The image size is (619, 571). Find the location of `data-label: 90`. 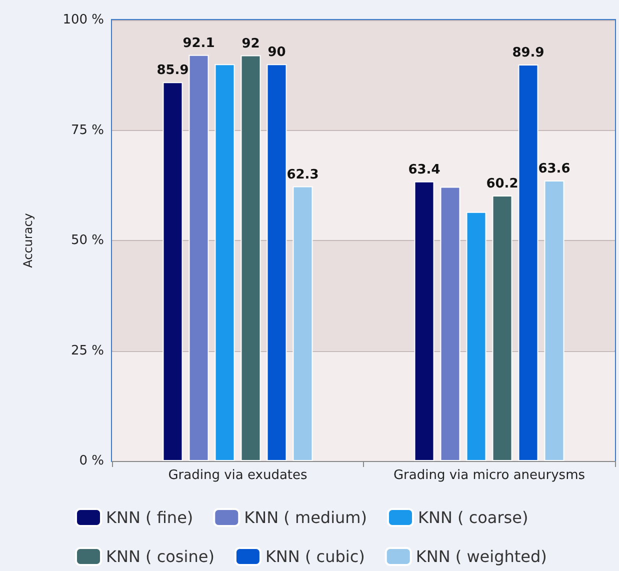

data-label: 90 is located at coordinates (277, 52).